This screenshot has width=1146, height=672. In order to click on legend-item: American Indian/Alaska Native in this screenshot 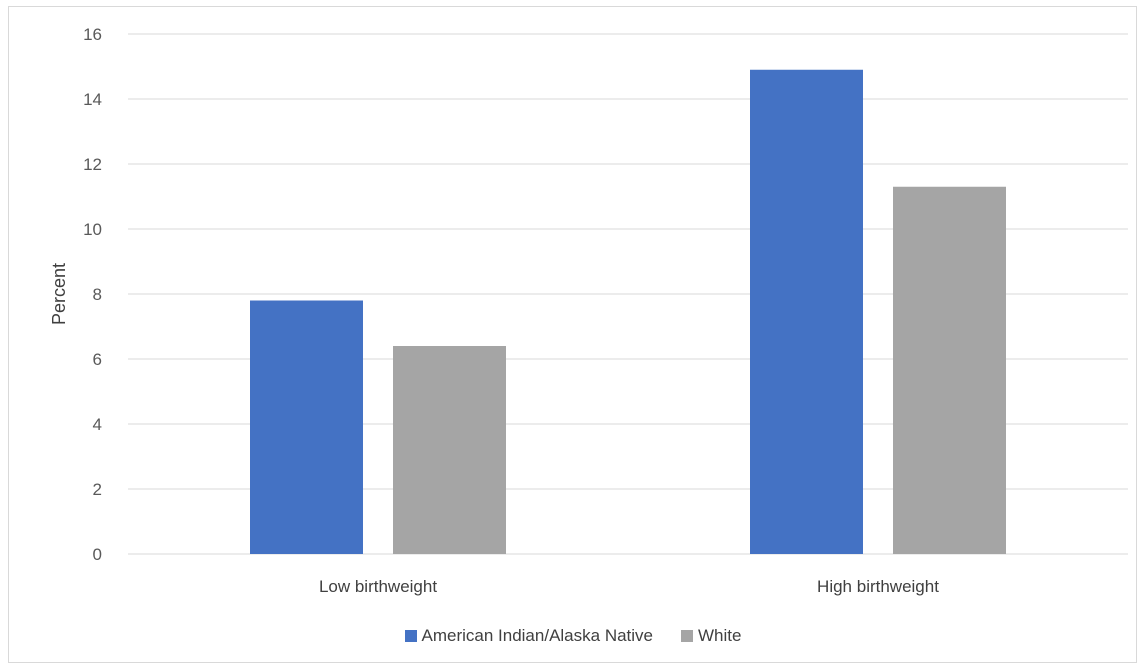, I will do `click(529, 636)`.